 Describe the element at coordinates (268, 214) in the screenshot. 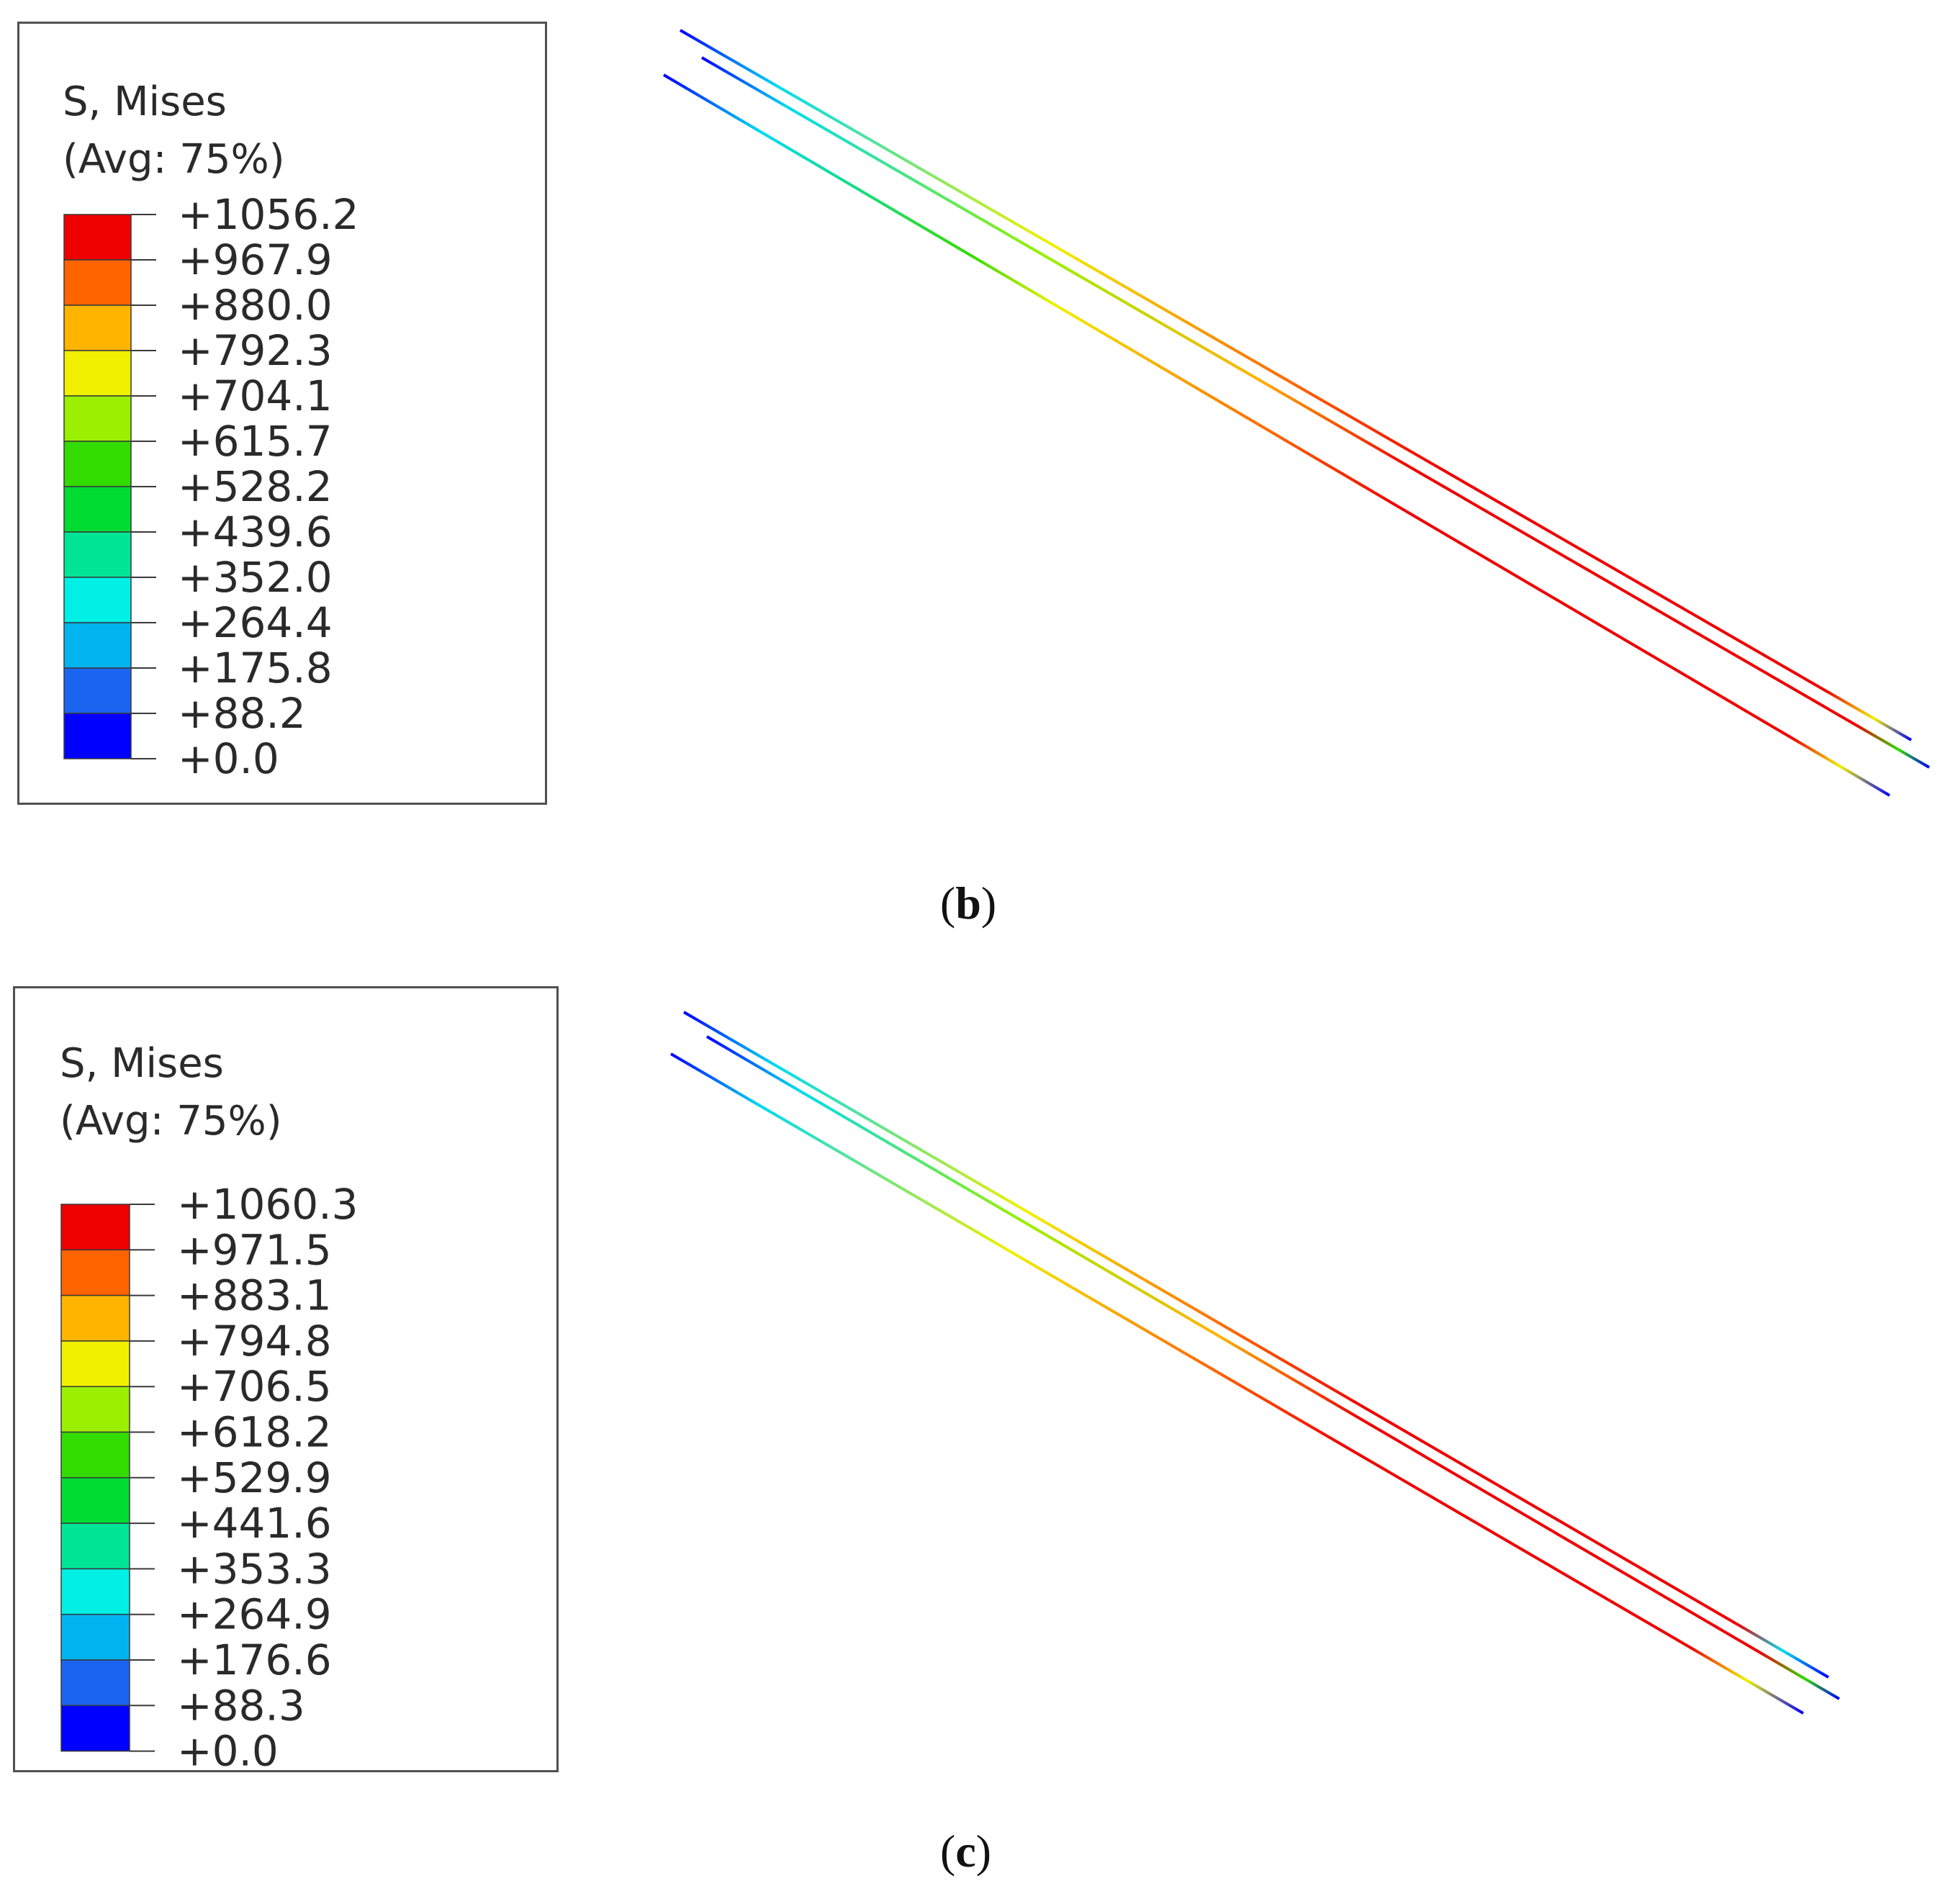

I see `legend-value-label: +1056.2` at that location.